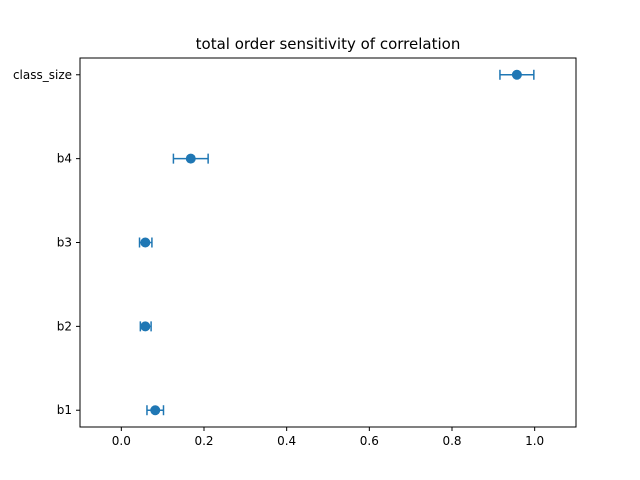 Image resolution: width=640 pixels, height=480 pixels. Describe the element at coordinates (328, 44) in the screenshot. I see `chart-title: total order sensitivity of correlation` at that location.